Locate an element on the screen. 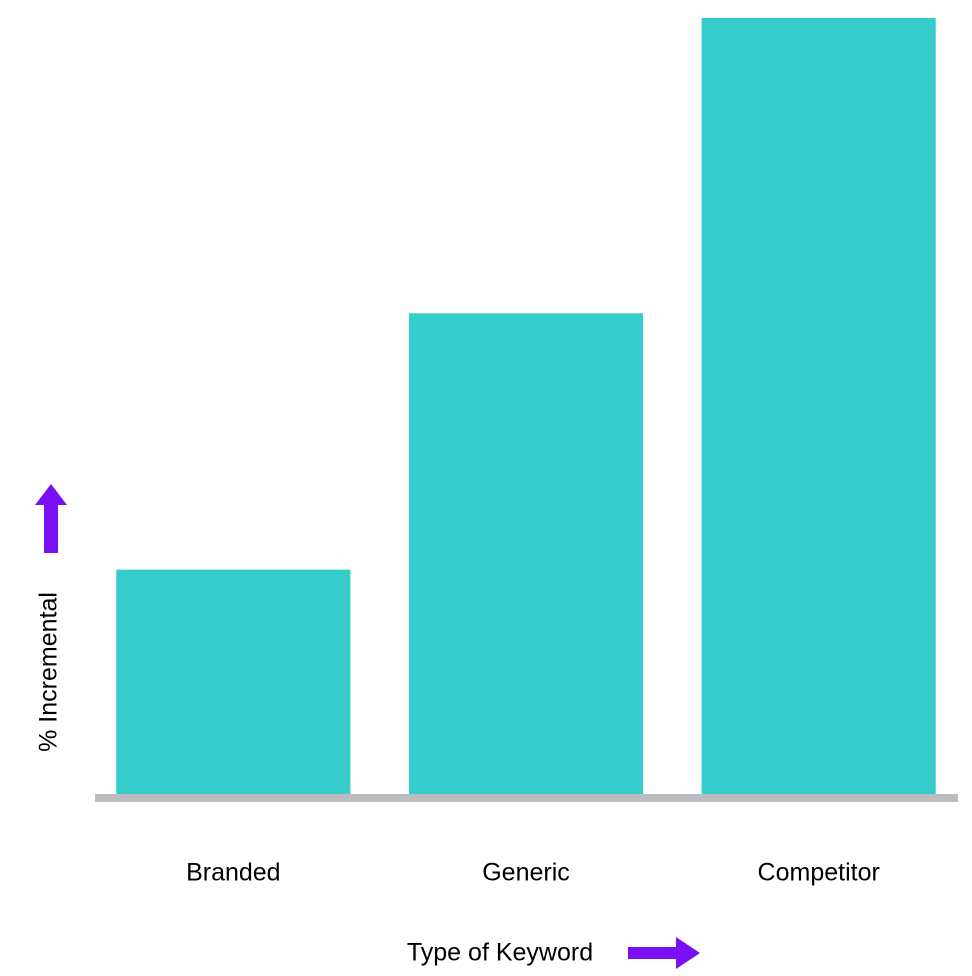 The height and width of the screenshot is (976, 972). x-tick-label: Generic is located at coordinates (526, 873).